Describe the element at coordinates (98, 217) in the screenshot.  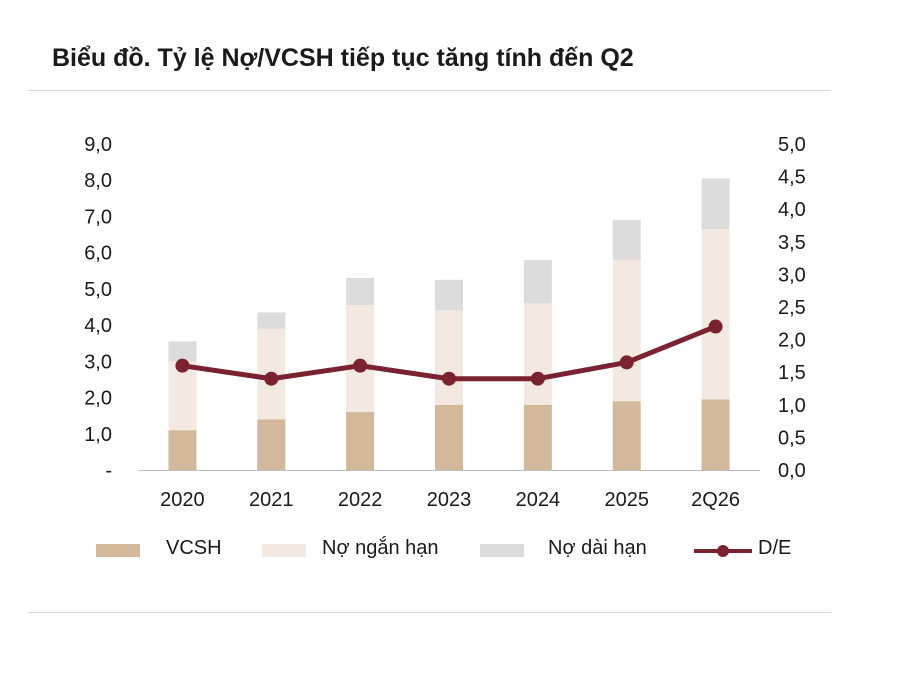
I see `left-tick-label: 7,0` at that location.